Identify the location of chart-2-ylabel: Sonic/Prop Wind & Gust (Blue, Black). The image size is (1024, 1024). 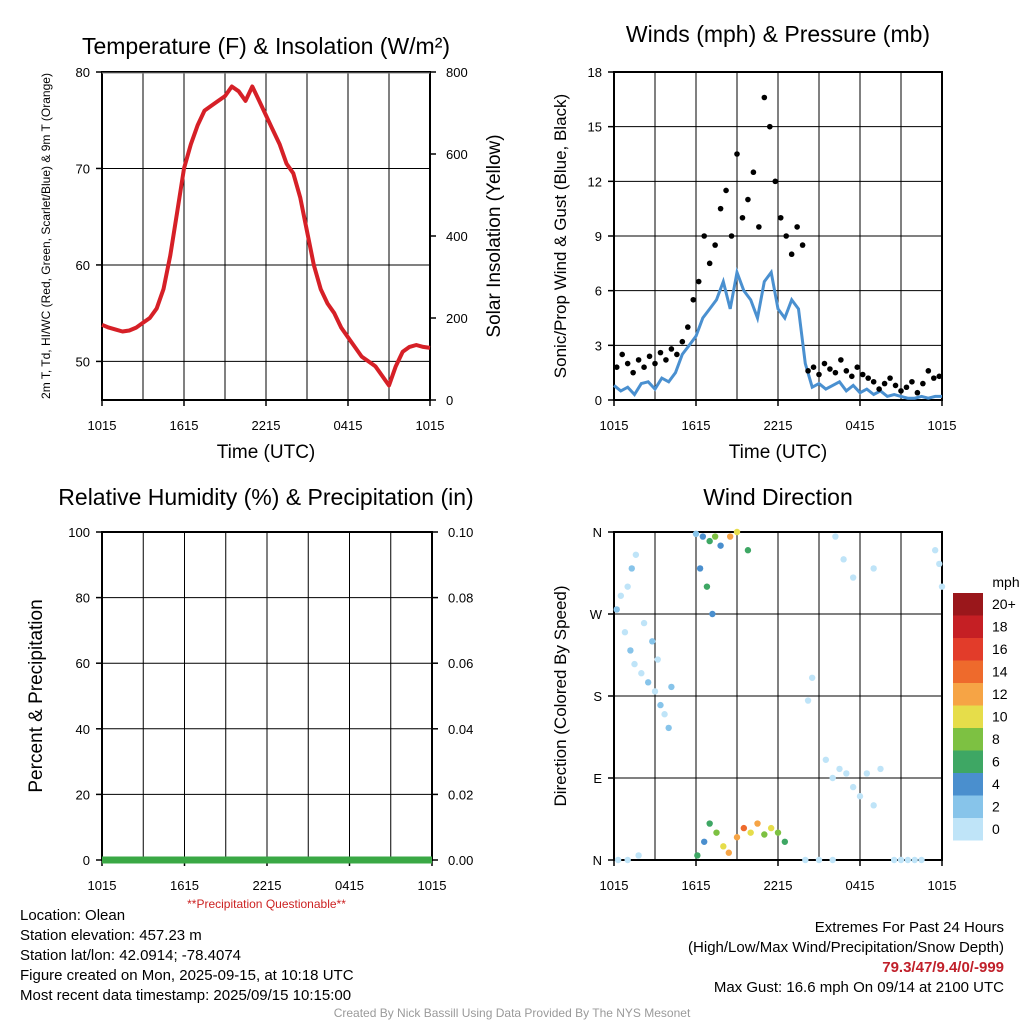
(560, 236).